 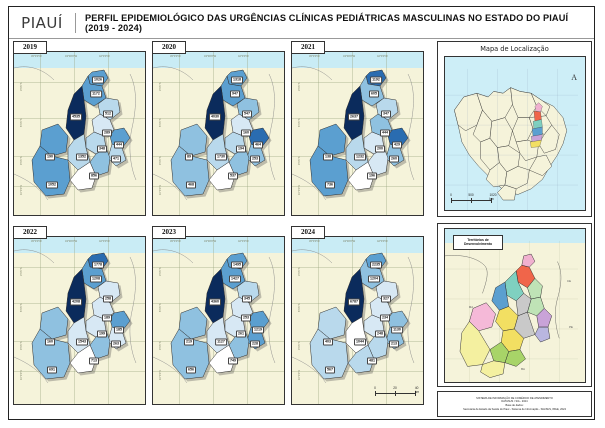 What do you see at coordinates (354, 302) in the screenshot?
I see `region-value-label: 6787` at bounding box center [354, 302].